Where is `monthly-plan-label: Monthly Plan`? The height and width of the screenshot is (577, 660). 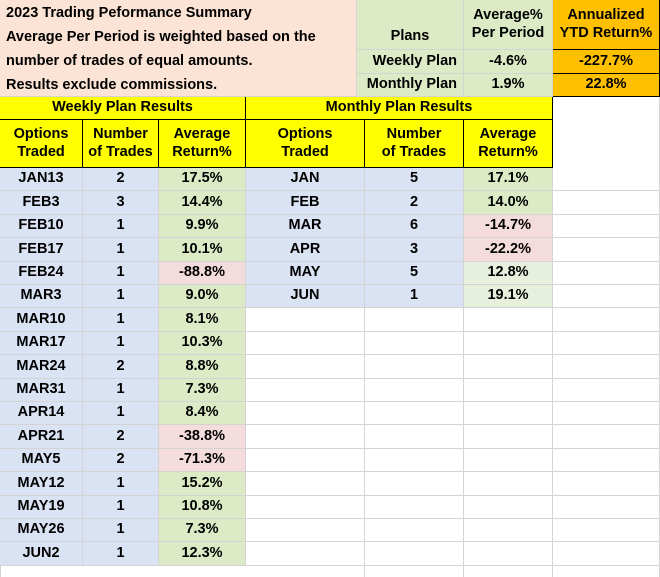
monthly-plan-label: Monthly Plan is located at coordinates (410, 85).